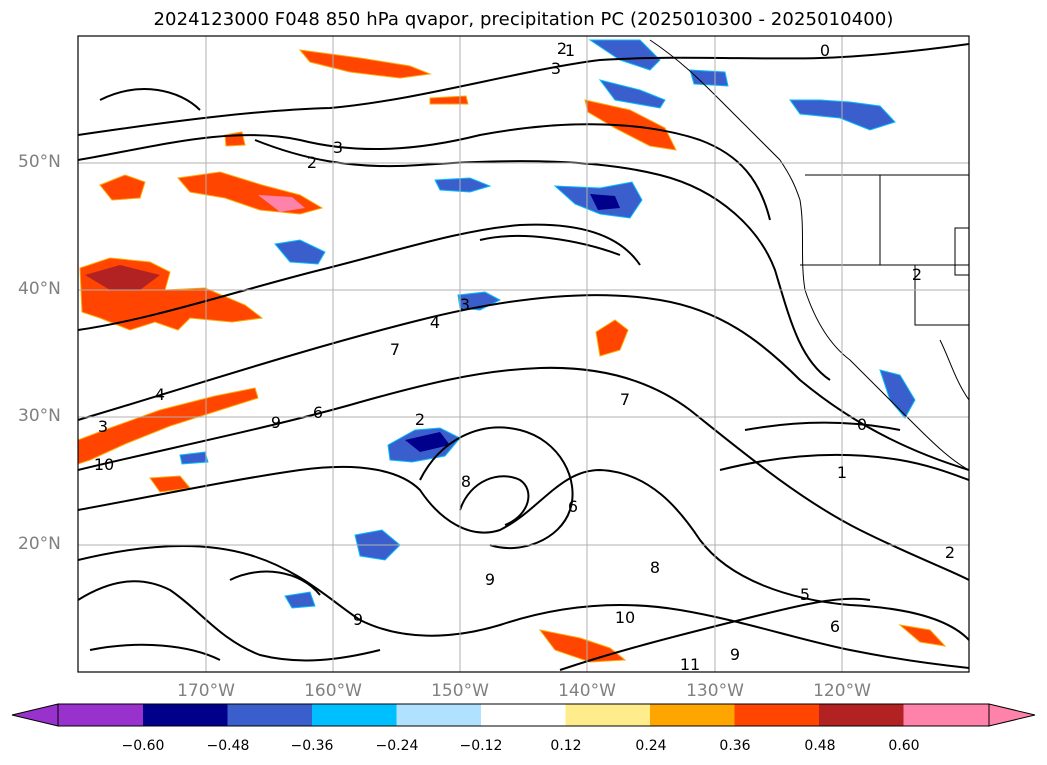  I want to click on colorbar-max-extend, so click(1012, 715).